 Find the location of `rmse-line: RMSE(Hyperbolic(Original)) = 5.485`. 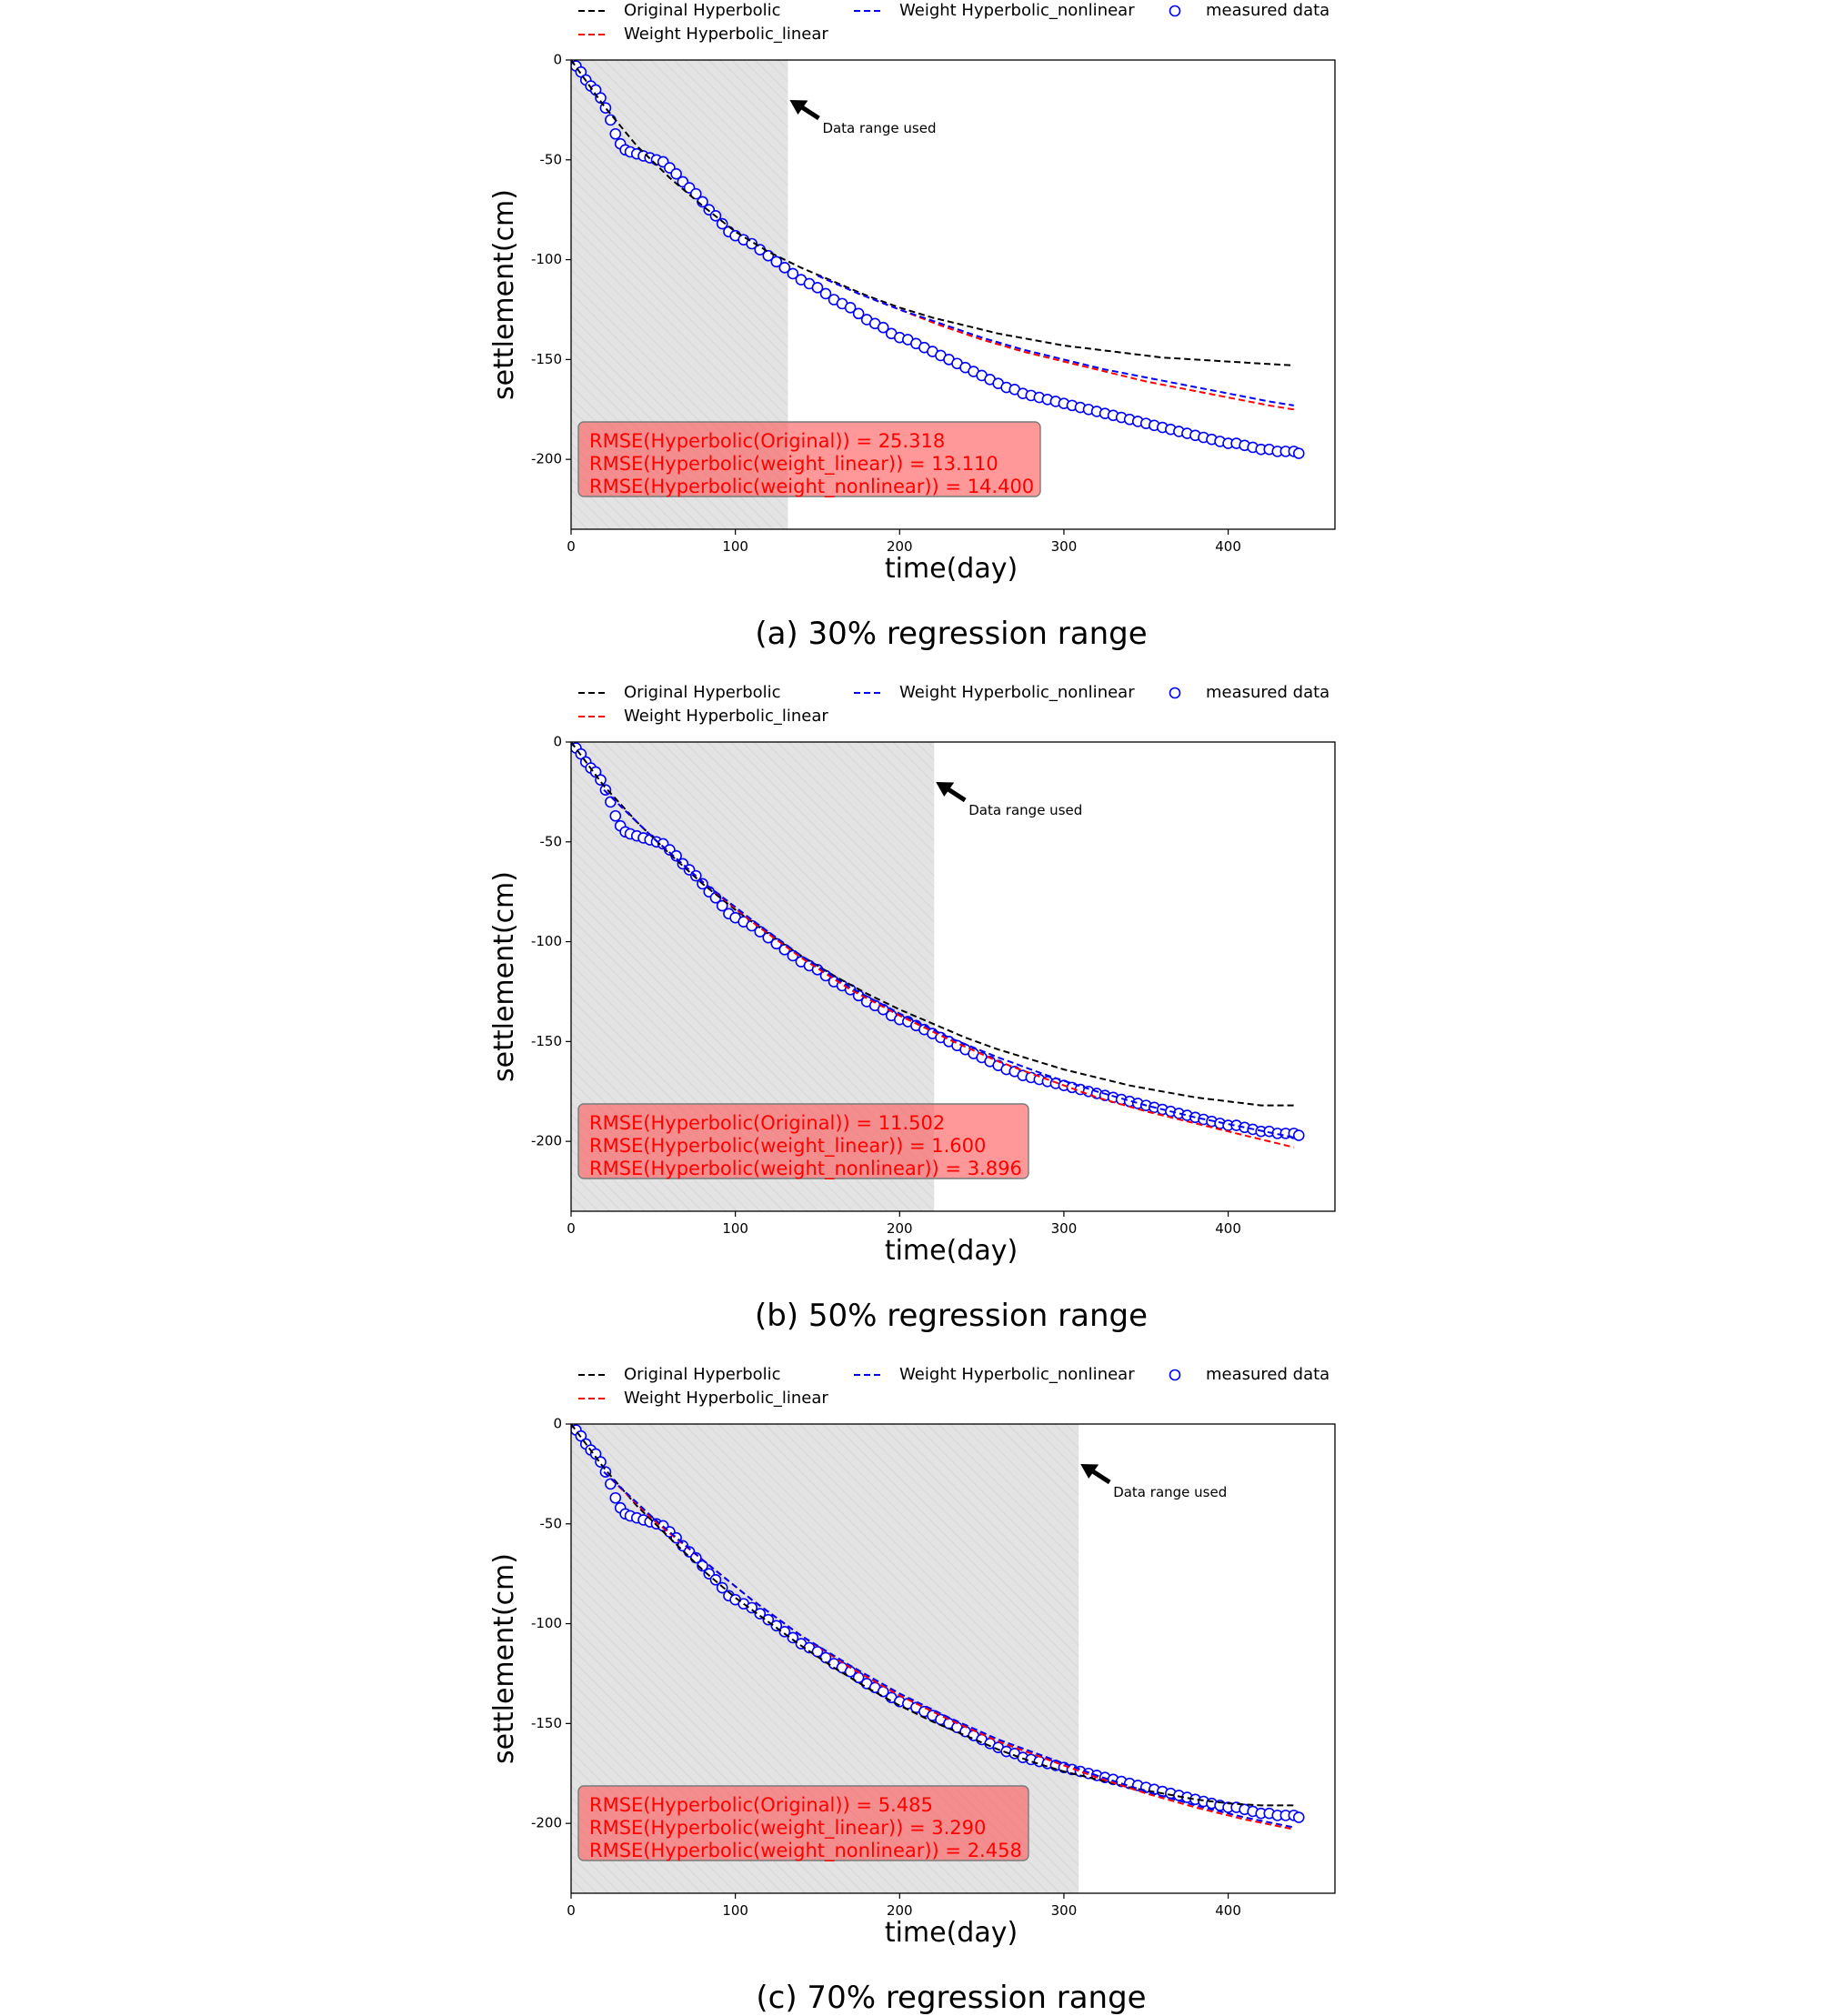

rmse-line: RMSE(Hyperbolic(Original)) = 5.485 is located at coordinates (761, 1805).